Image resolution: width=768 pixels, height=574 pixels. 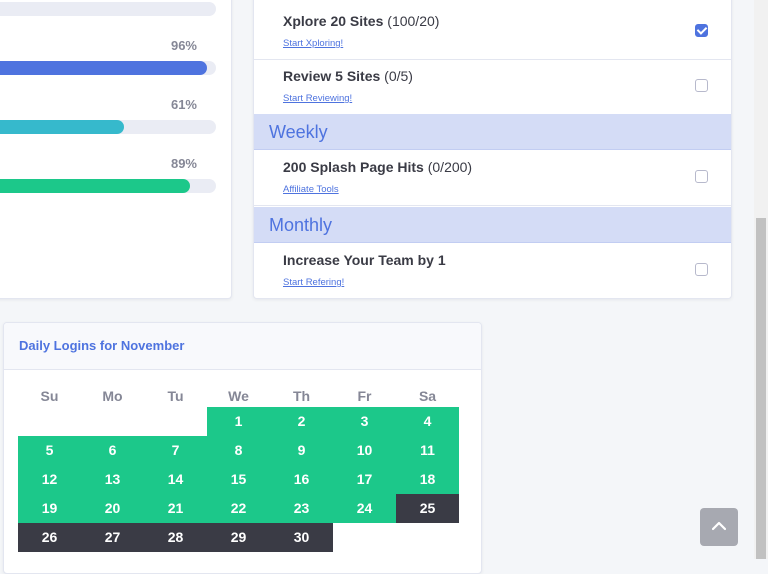 What do you see at coordinates (112, 537) in the screenshot?
I see `calendar-day: 27` at bounding box center [112, 537].